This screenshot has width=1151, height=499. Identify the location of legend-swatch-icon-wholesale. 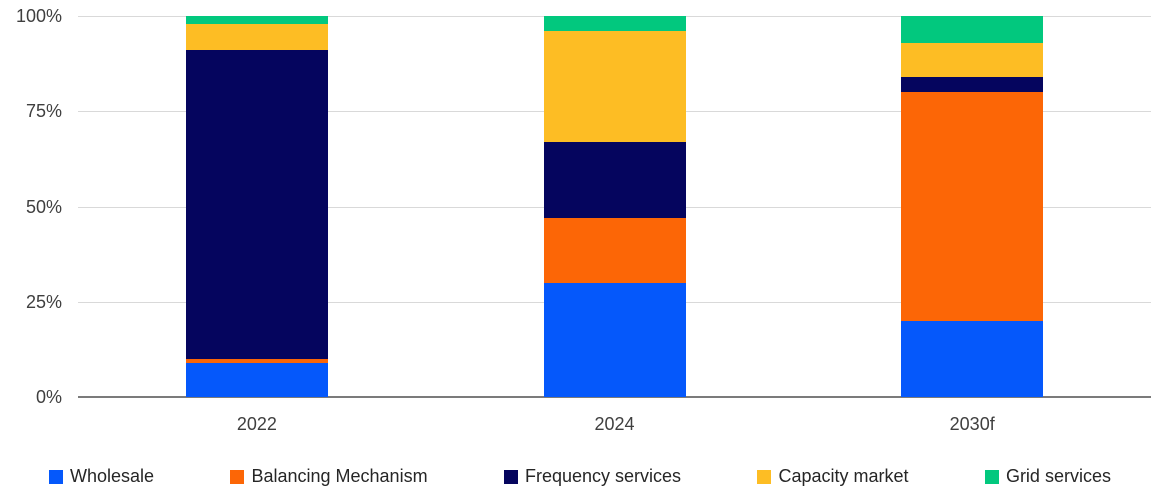
(56, 476).